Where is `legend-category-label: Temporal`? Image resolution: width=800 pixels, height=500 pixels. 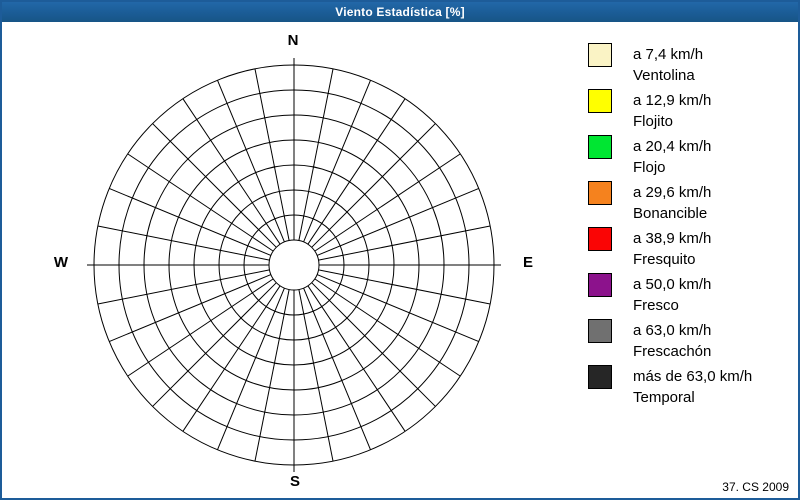
legend-category-label: Temporal is located at coordinates (664, 397).